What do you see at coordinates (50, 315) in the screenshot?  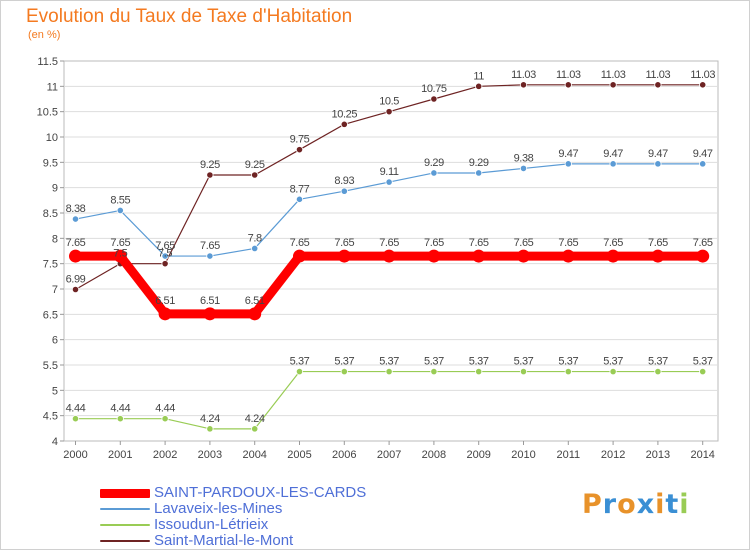 I see `y-tick-label: 6.5` at bounding box center [50, 315].